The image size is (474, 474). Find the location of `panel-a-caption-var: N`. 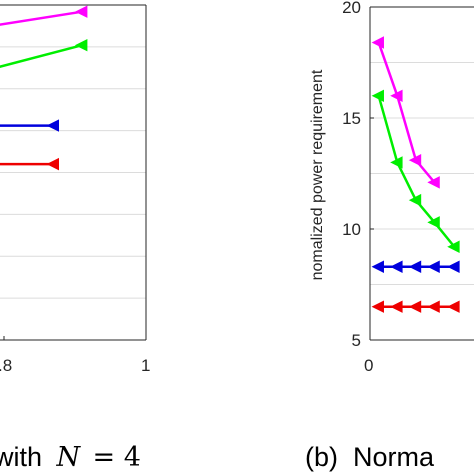

panel-a-caption-var: N is located at coordinates (68, 457).